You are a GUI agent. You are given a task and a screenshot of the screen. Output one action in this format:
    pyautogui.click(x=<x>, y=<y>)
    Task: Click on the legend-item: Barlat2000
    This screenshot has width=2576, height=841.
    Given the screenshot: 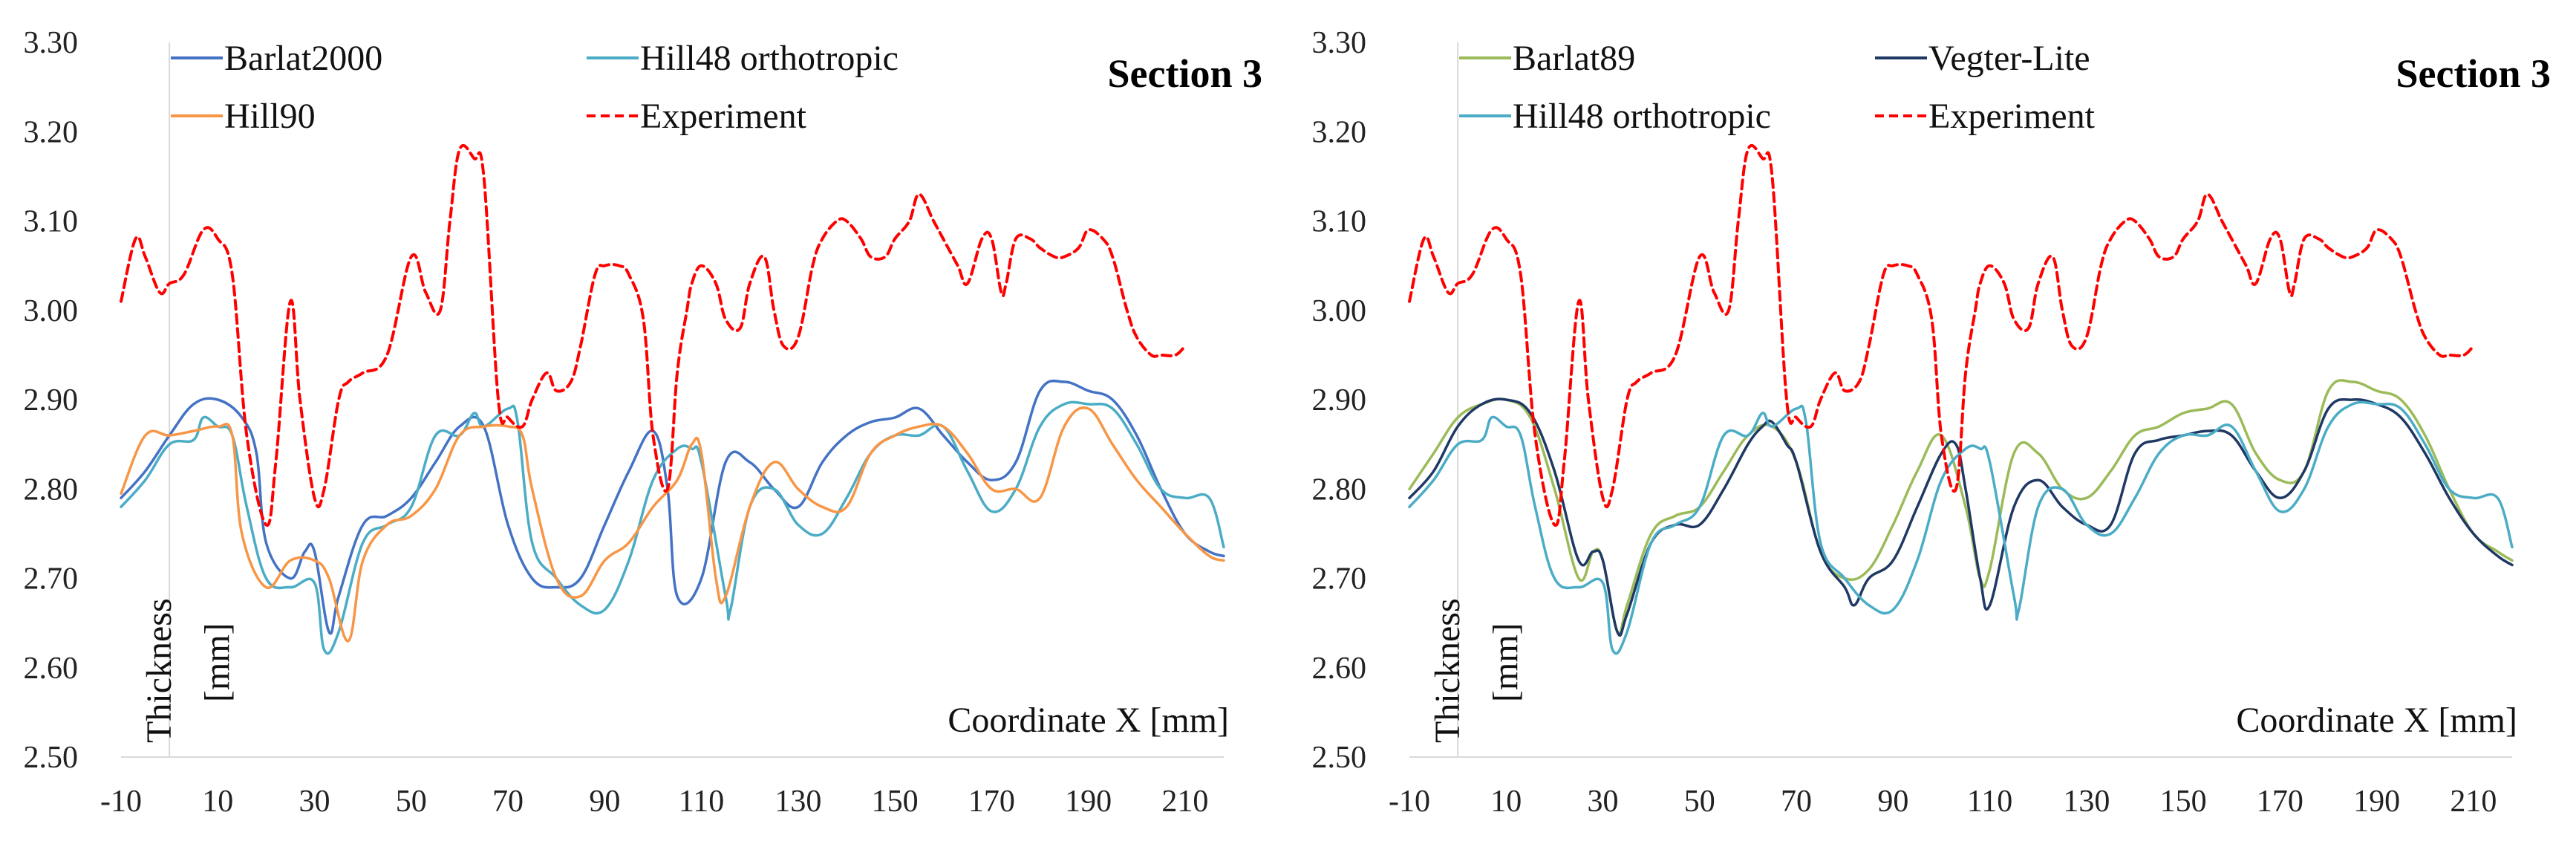 What is the action you would take?
    pyautogui.click(x=276, y=58)
    